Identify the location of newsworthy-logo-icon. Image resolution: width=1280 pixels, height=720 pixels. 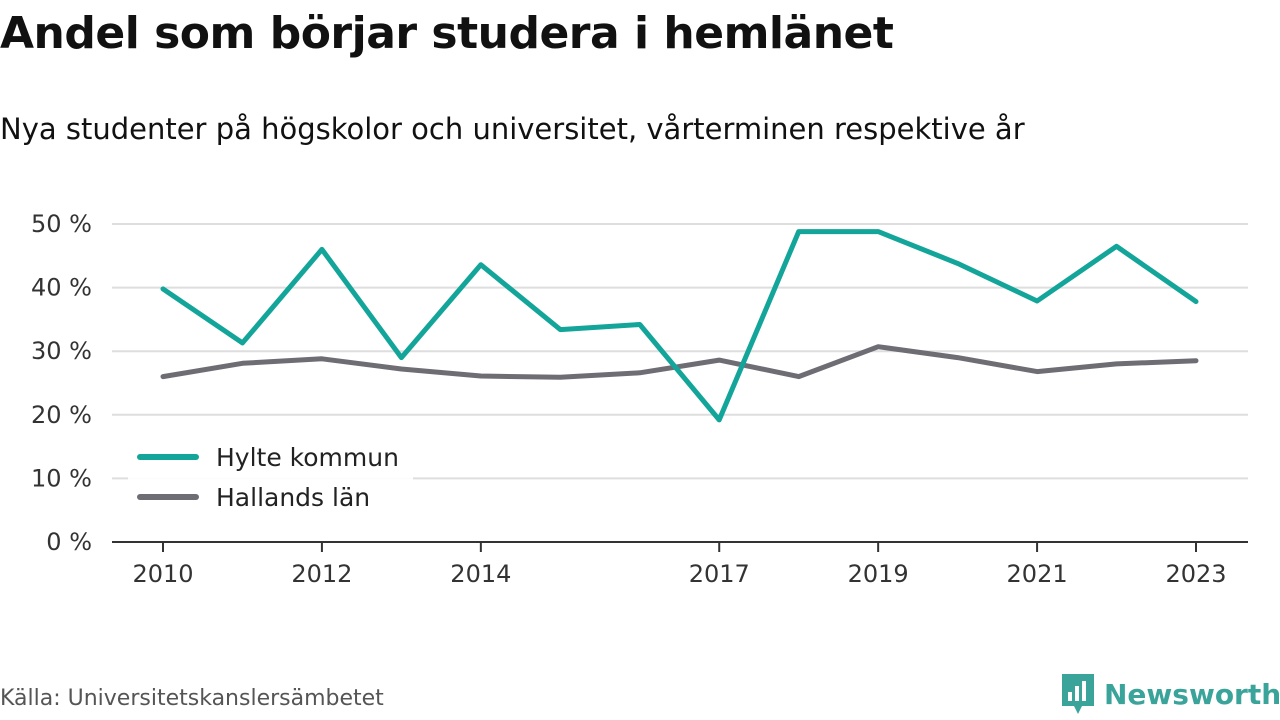
(1078, 694).